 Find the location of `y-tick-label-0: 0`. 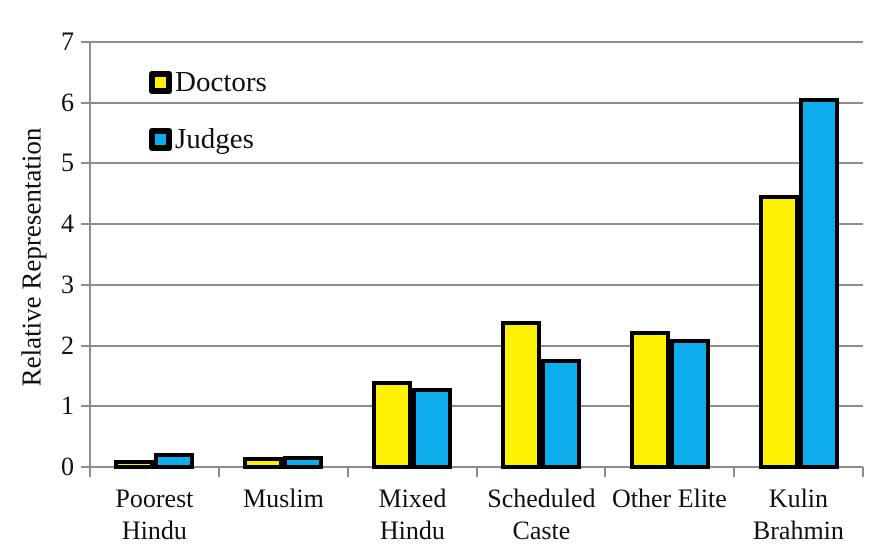

y-tick-label-0: 0 is located at coordinates (67, 466).